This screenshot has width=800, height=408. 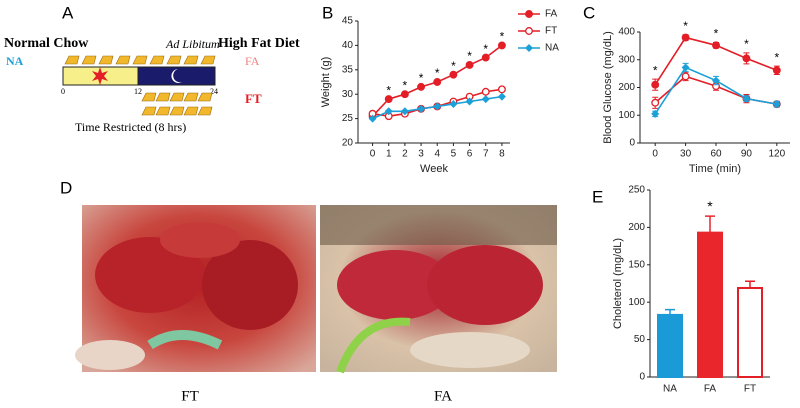 I want to click on time-tick: 12, so click(x=138, y=91).